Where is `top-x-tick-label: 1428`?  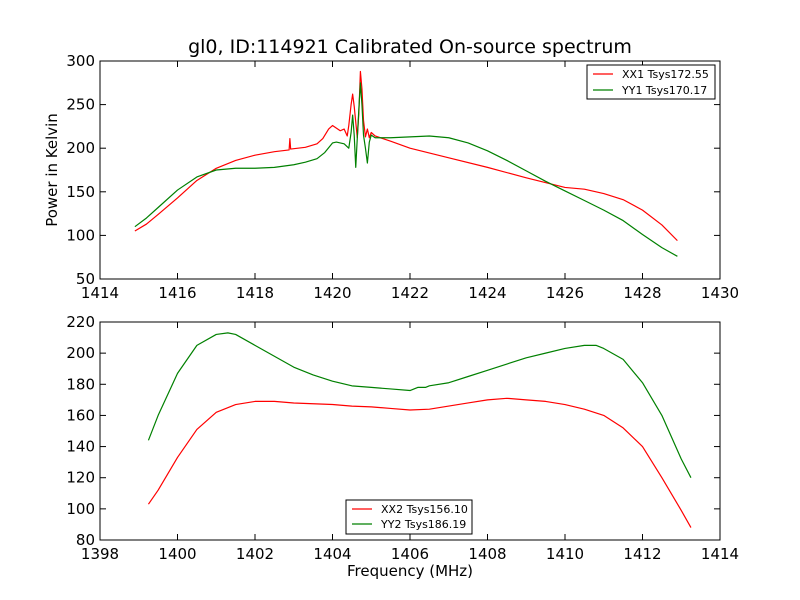 top-x-tick-label: 1428 is located at coordinates (642, 293).